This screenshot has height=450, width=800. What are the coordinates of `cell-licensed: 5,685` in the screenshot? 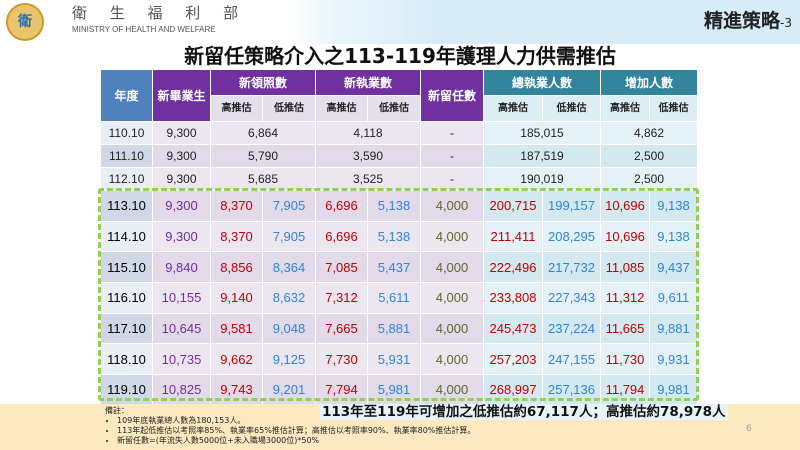 It's located at (263, 179).